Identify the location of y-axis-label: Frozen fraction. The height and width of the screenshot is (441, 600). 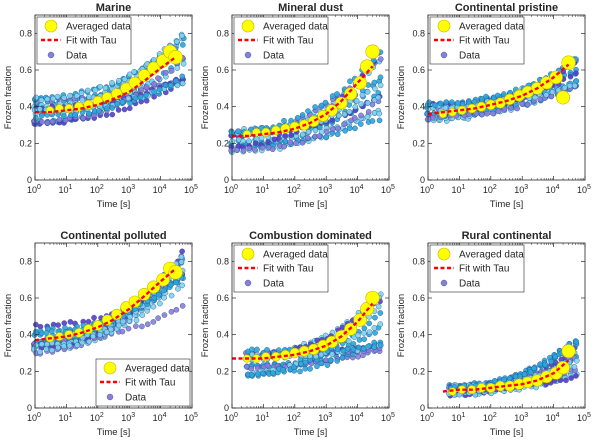
(401, 325).